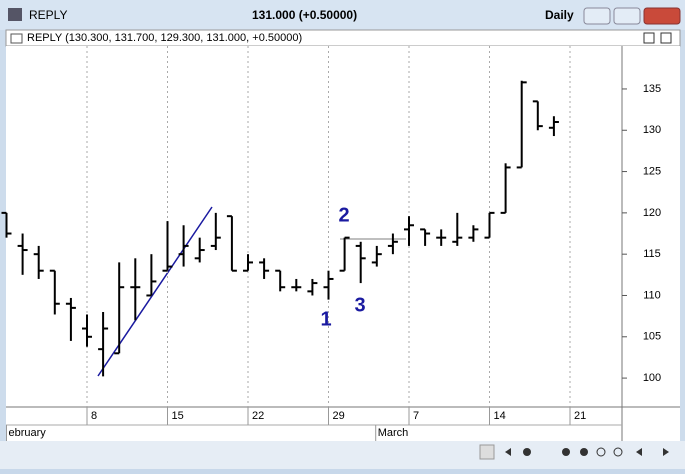 The height and width of the screenshot is (474, 685). What do you see at coordinates (258, 416) in the screenshot?
I see `x-tick-label: 22` at bounding box center [258, 416].